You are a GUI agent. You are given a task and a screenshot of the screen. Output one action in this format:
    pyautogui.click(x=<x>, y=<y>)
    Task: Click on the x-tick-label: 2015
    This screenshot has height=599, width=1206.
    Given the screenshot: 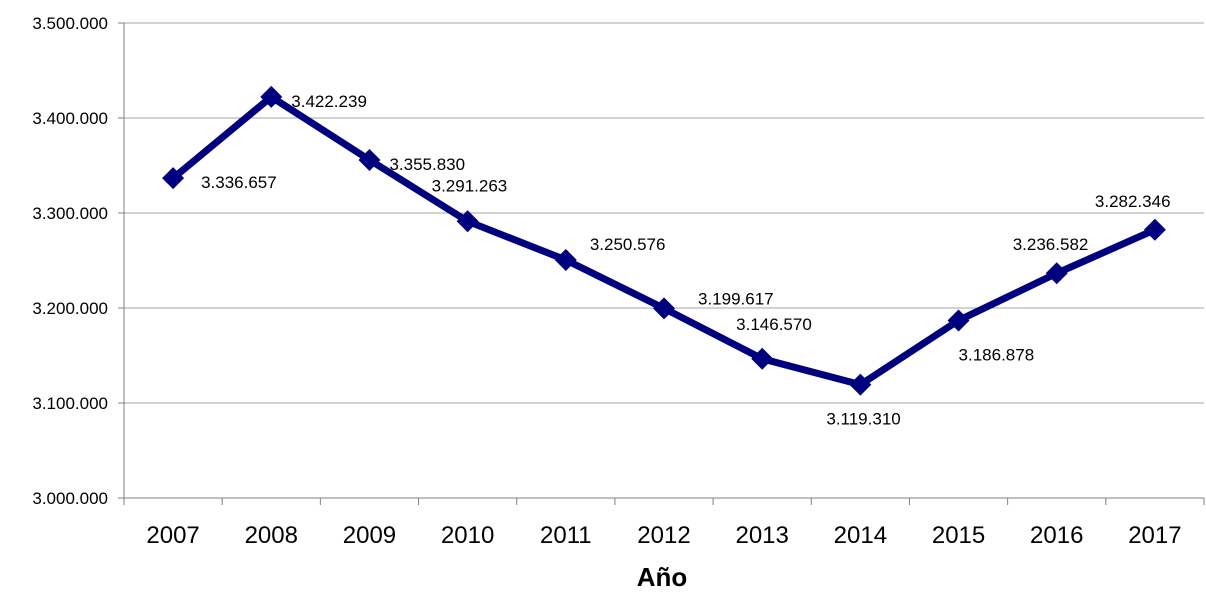 What is the action you would take?
    pyautogui.click(x=958, y=535)
    